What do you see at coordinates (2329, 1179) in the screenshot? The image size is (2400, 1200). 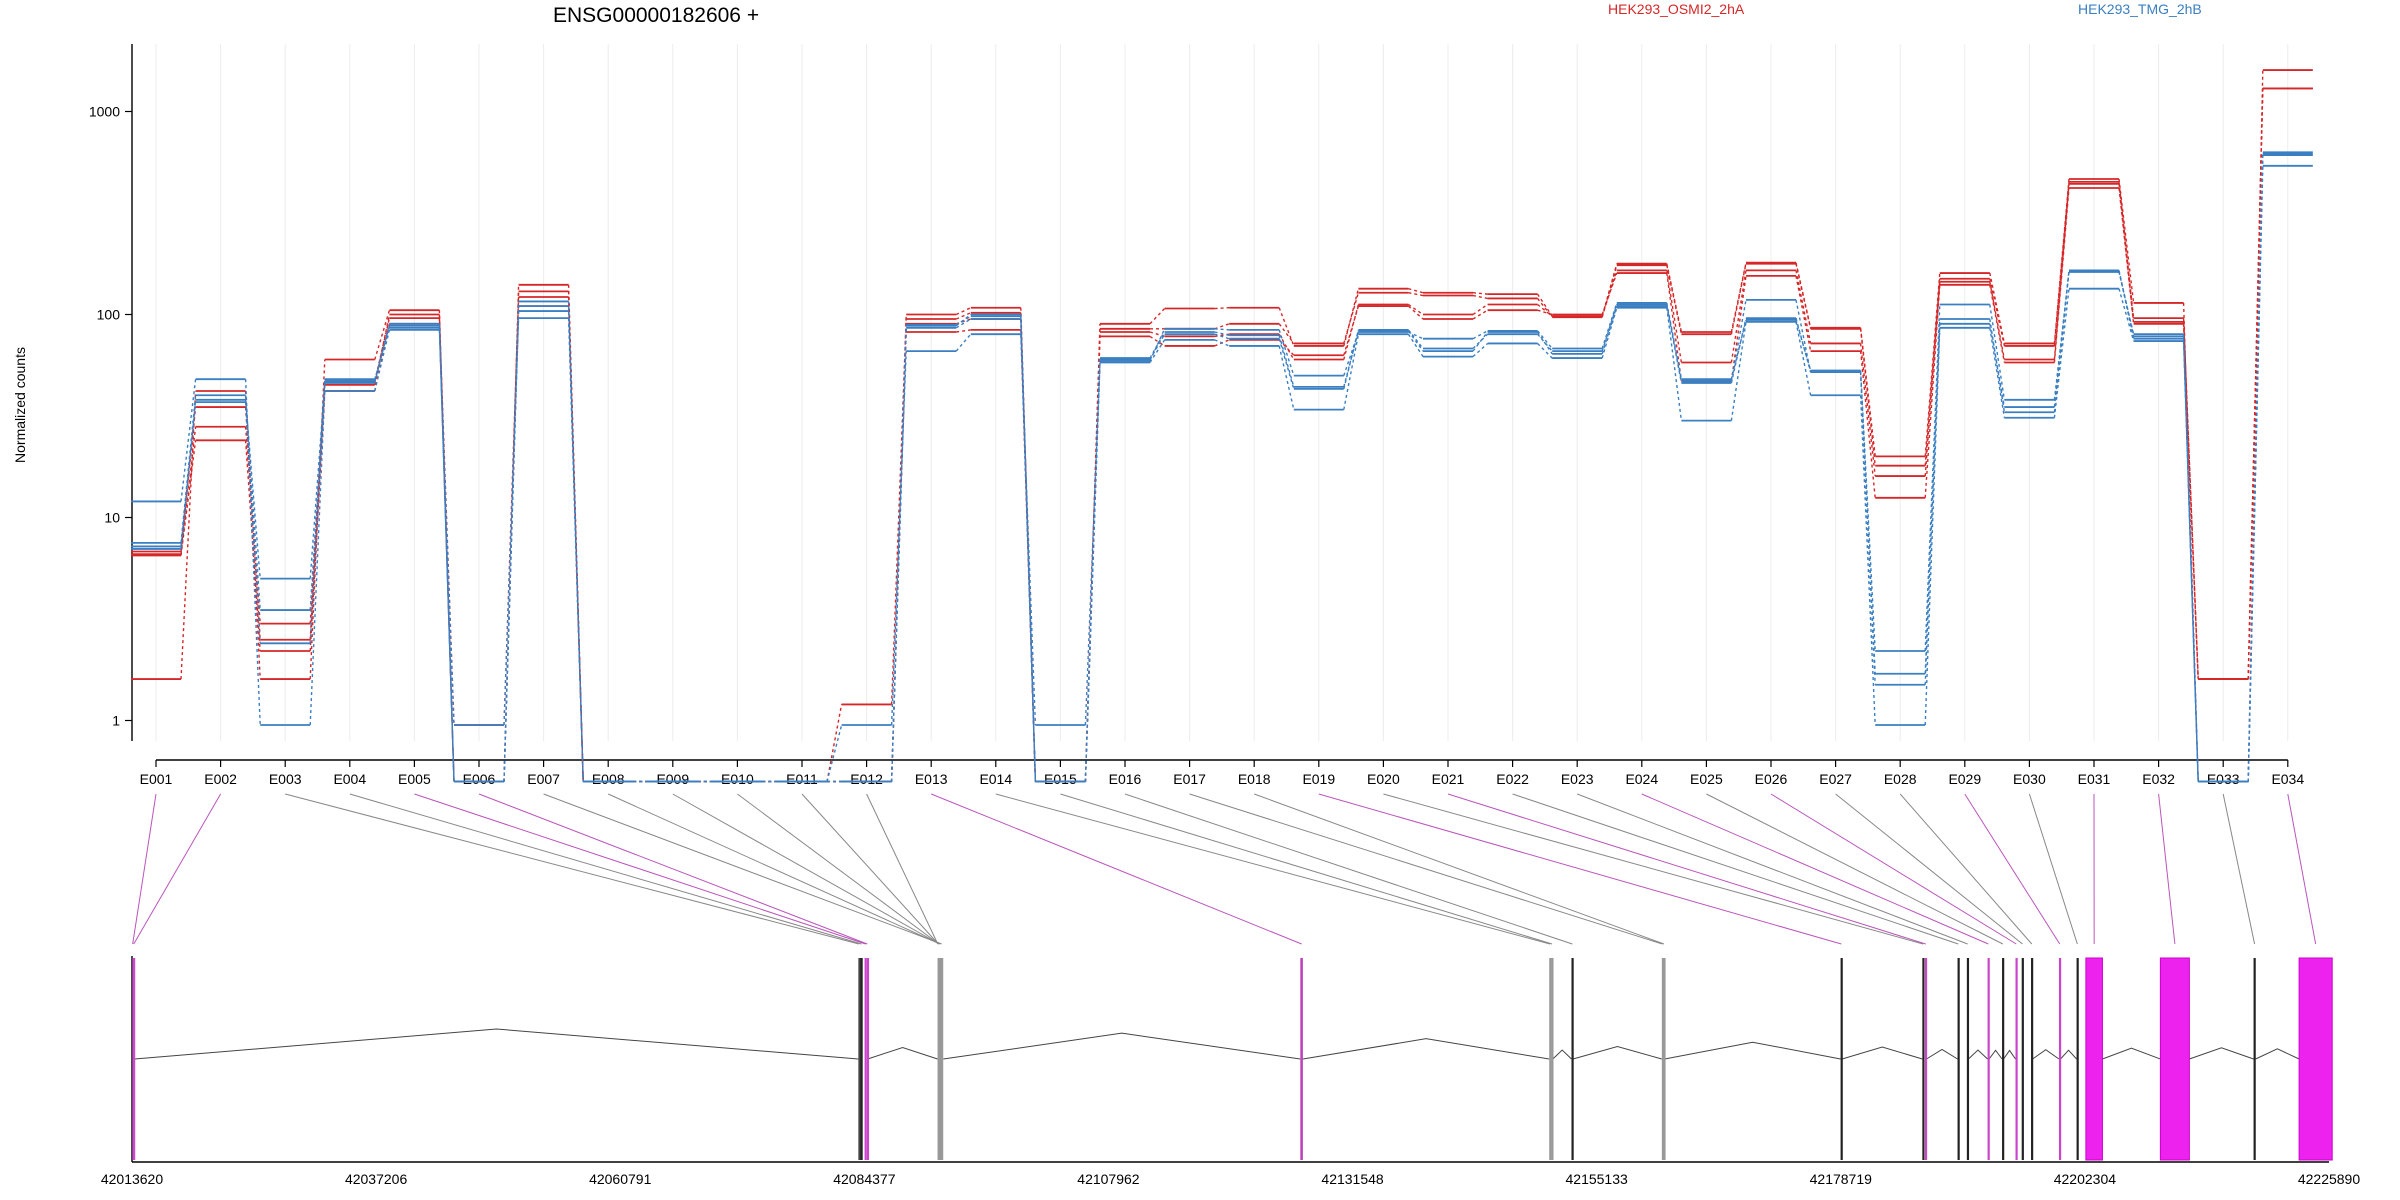 I see `genome-coordinate-label: 42225890` at bounding box center [2329, 1179].